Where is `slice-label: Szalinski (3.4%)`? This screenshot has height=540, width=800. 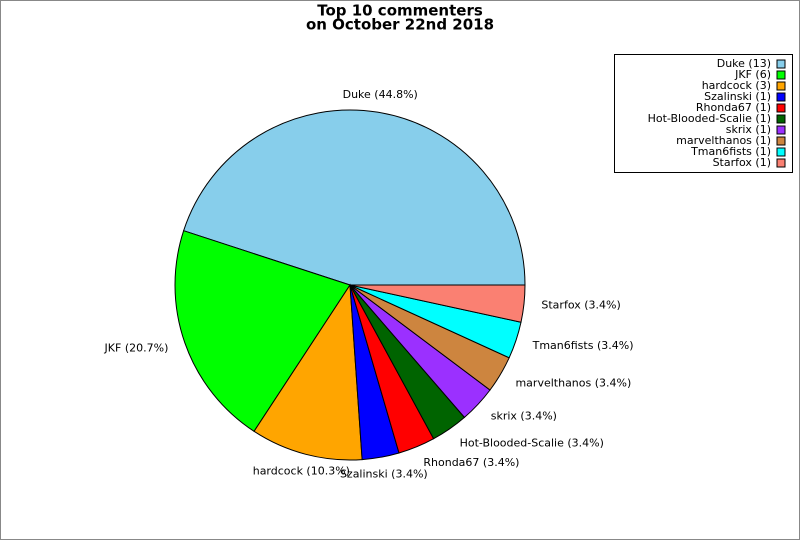
slice-label: Szalinski (3.4%) is located at coordinates (384, 474).